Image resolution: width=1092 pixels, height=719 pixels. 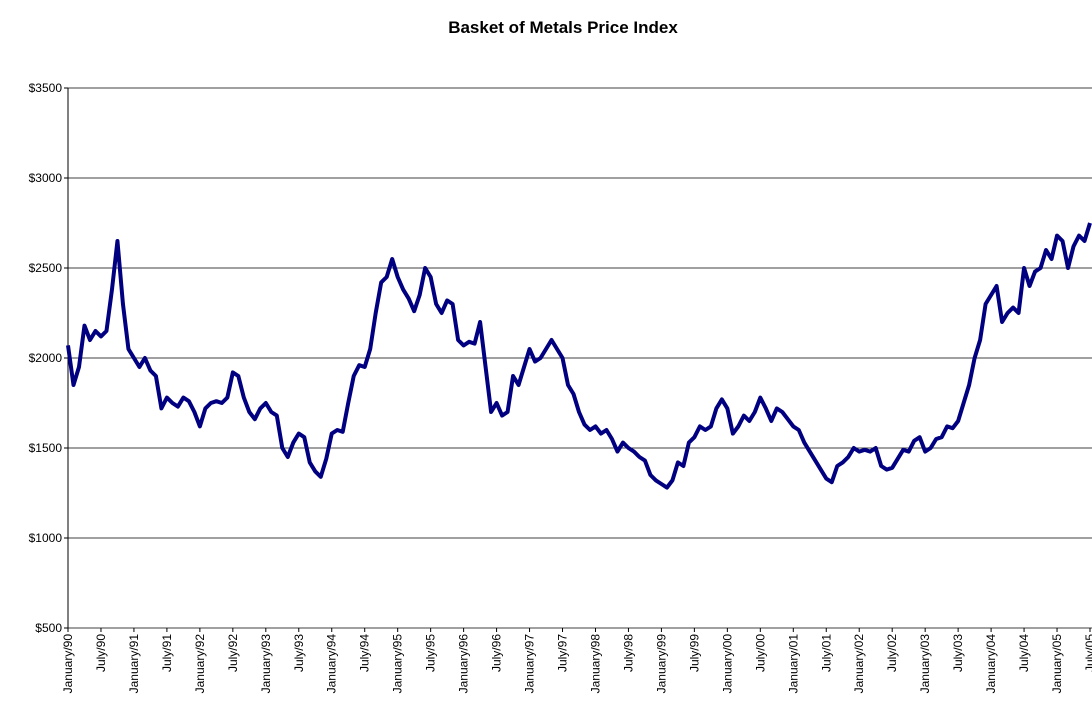 I want to click on y-tick-label: $2000, so click(x=46, y=358).